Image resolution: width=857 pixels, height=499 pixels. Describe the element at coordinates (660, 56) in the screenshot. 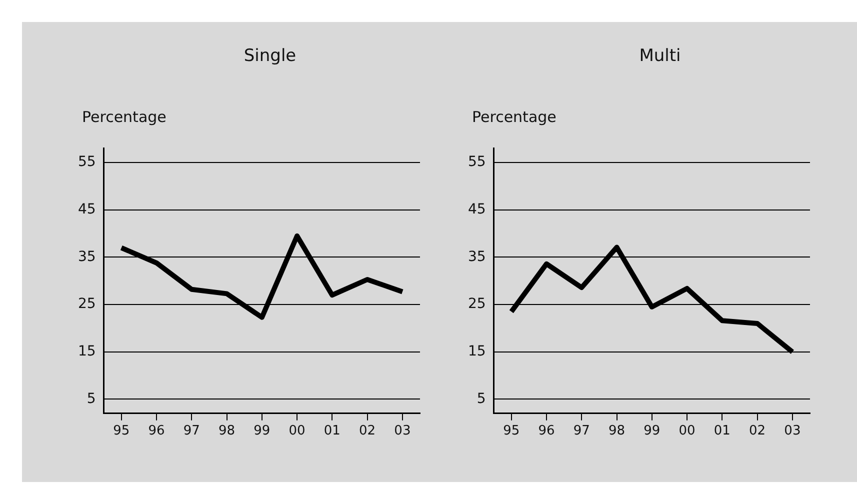

I see `chart-title: Multi` at that location.